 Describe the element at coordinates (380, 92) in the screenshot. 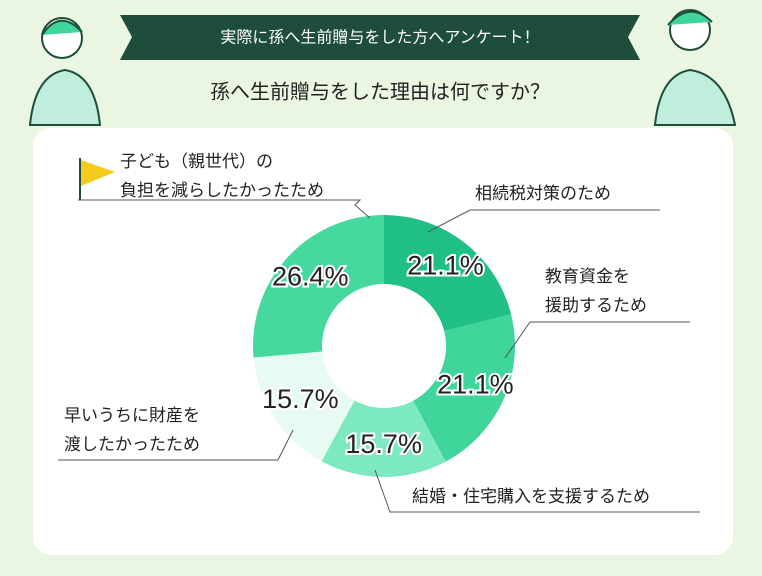

I see `question: 孫へ生前贈与をした理由は何ですか？` at that location.